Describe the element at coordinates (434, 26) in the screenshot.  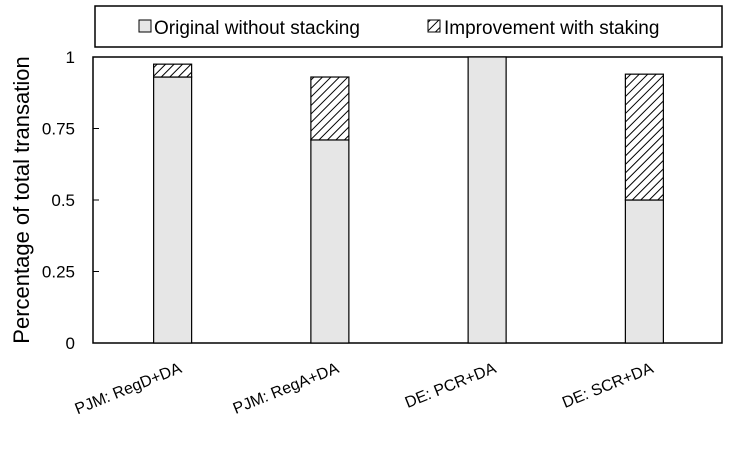
I see `legend-swatch-improvement` at that location.